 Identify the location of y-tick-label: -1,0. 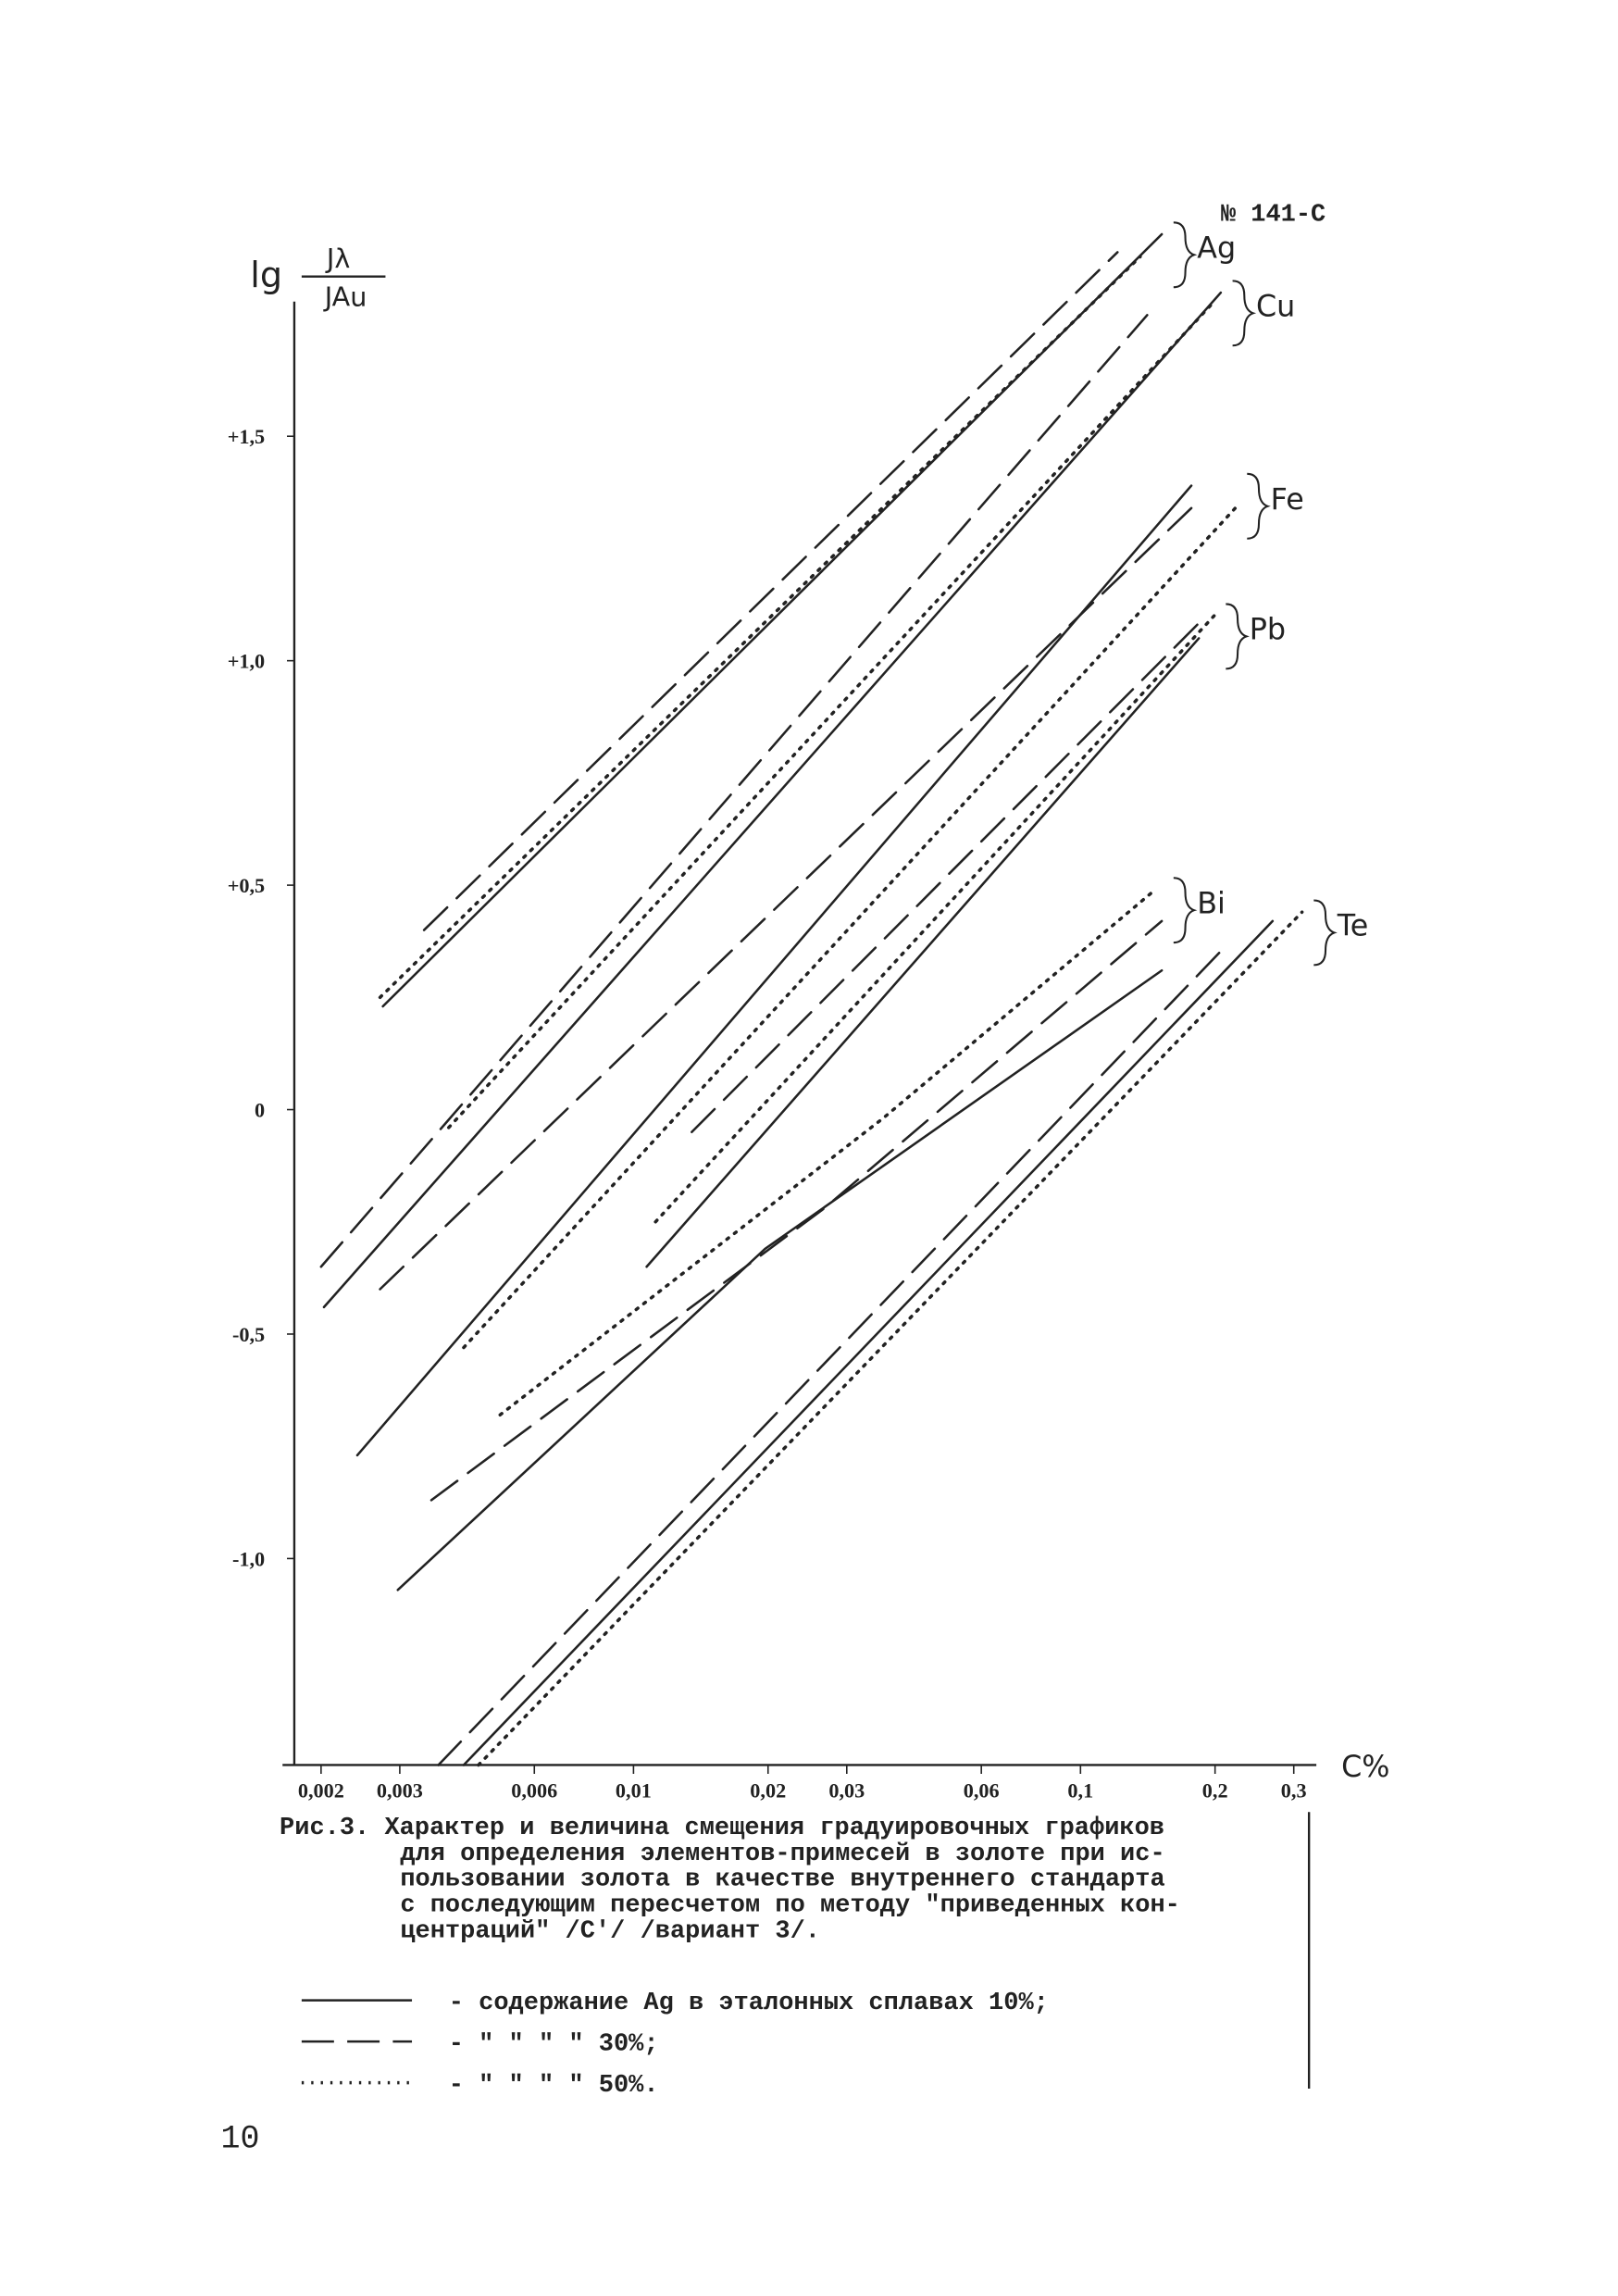
(248, 1558).